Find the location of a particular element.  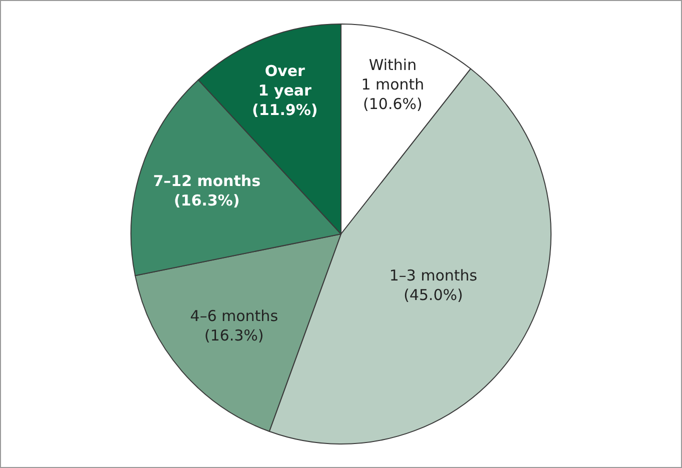

slice-label: 4–6 months is located at coordinates (234, 316).